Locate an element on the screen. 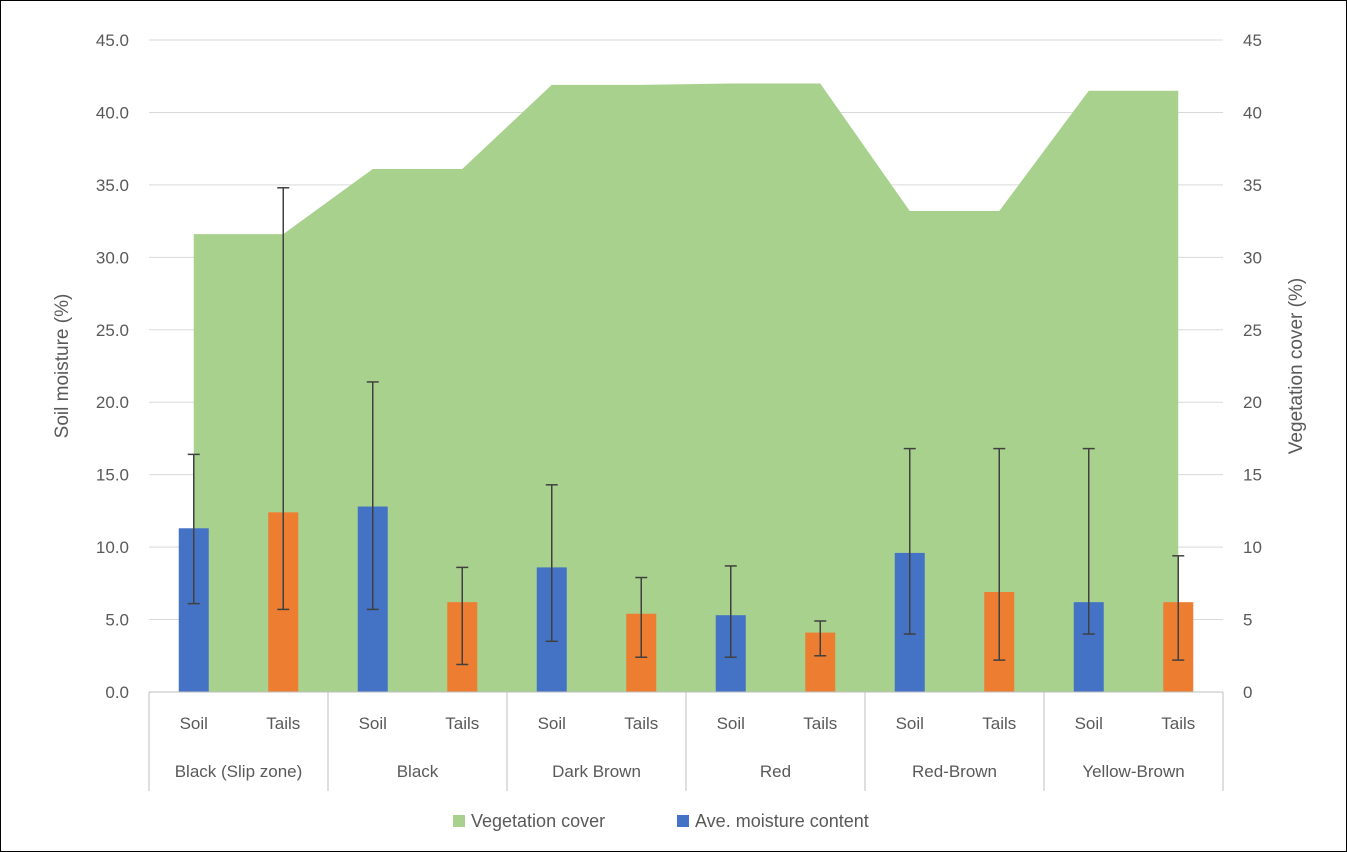 The height and width of the screenshot is (852, 1347). y-tick-label: 20.0 is located at coordinates (112, 402).